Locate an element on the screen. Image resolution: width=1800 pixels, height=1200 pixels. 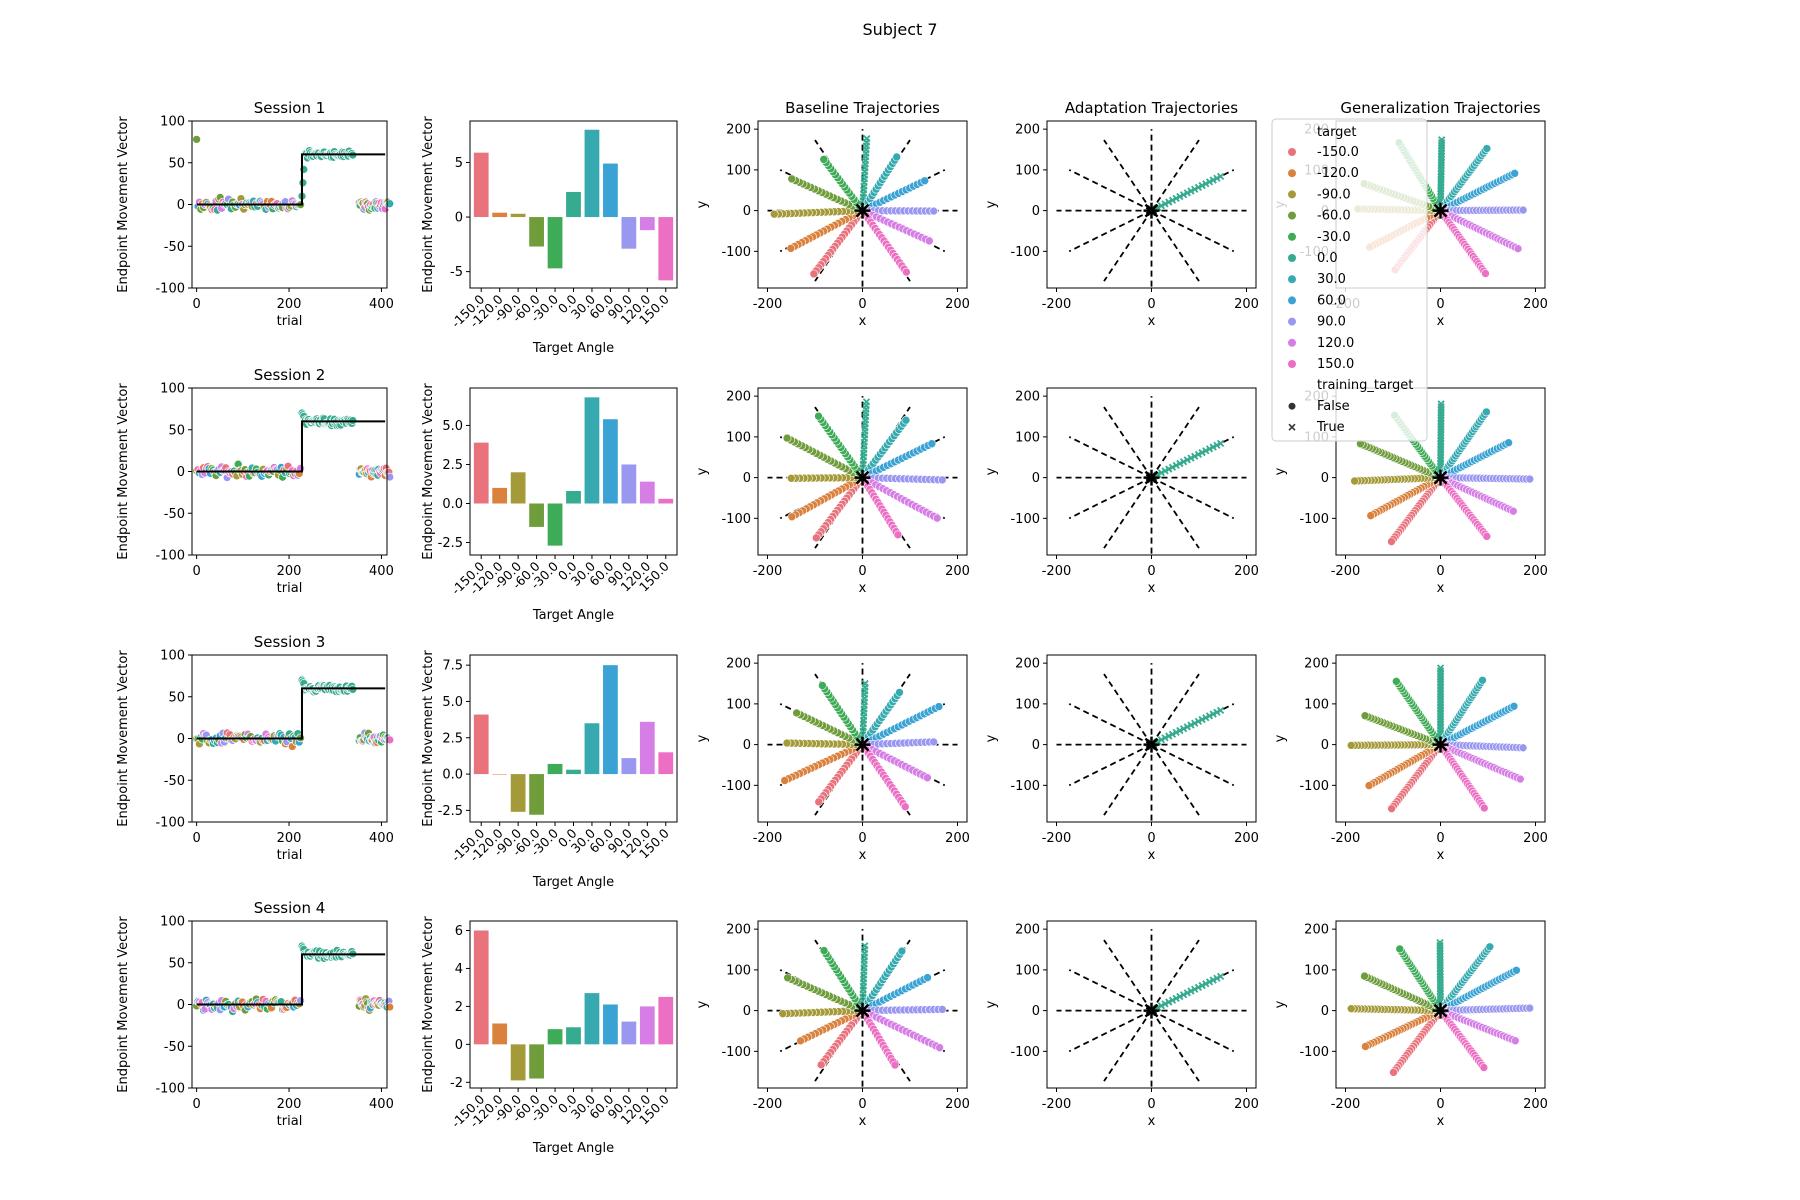
legend-entry: -60.0 is located at coordinates (1334, 216).